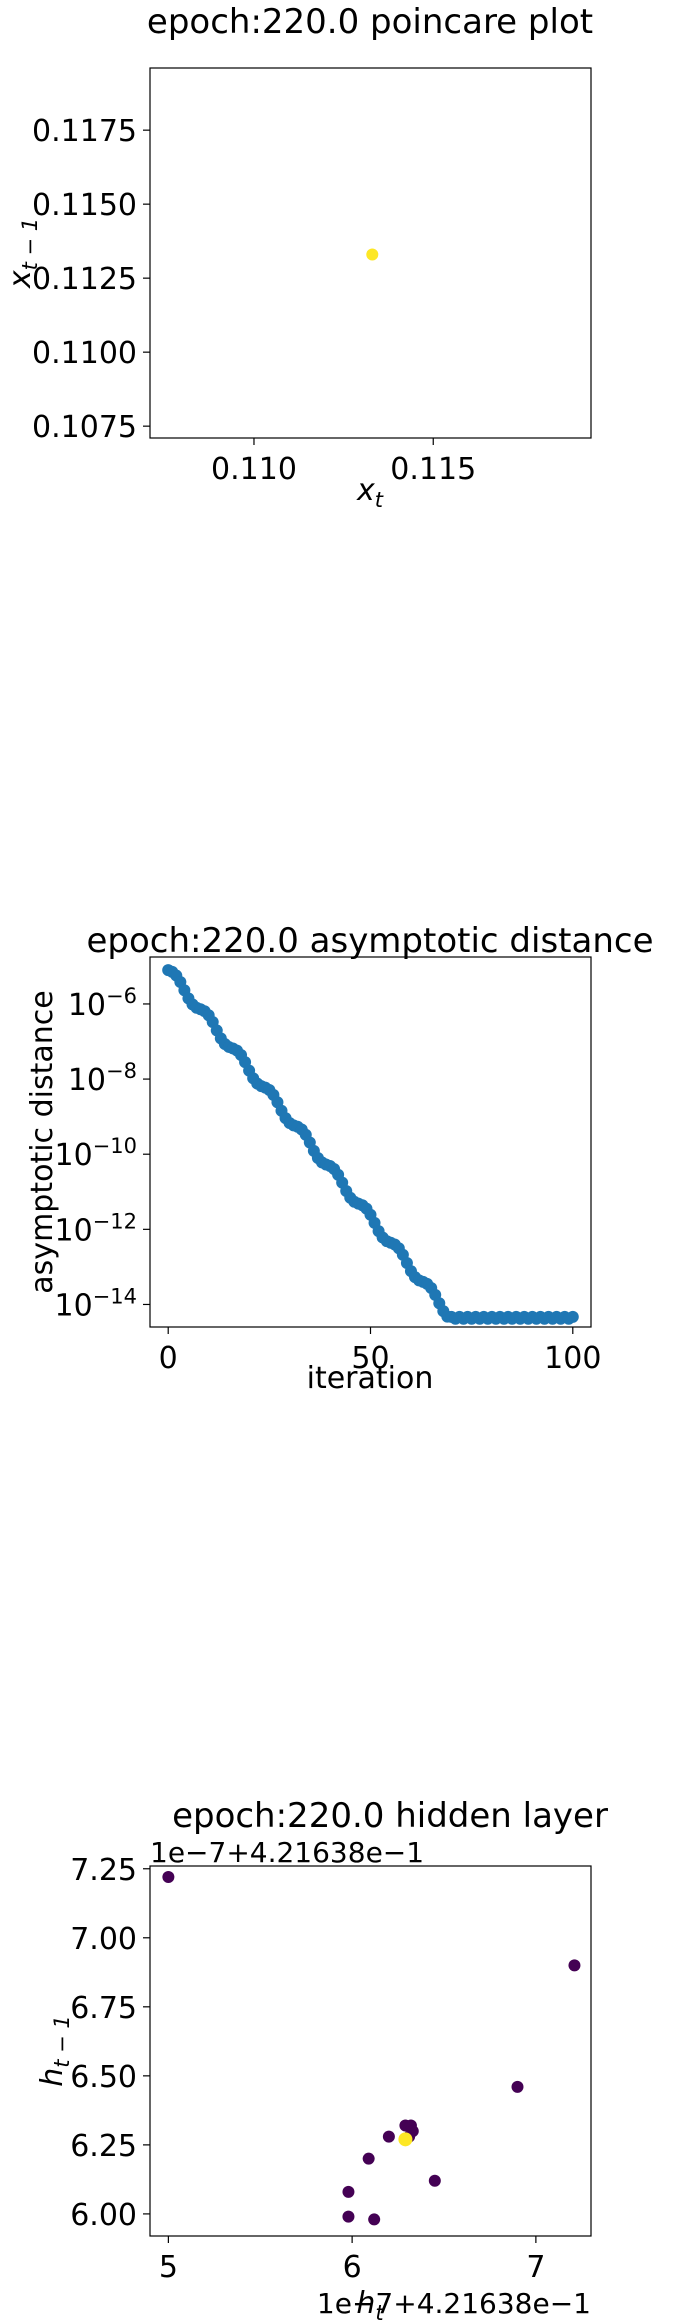 The height and width of the screenshot is (2323, 682). I want to click on x-axis-label: xt, so click(370, 492).